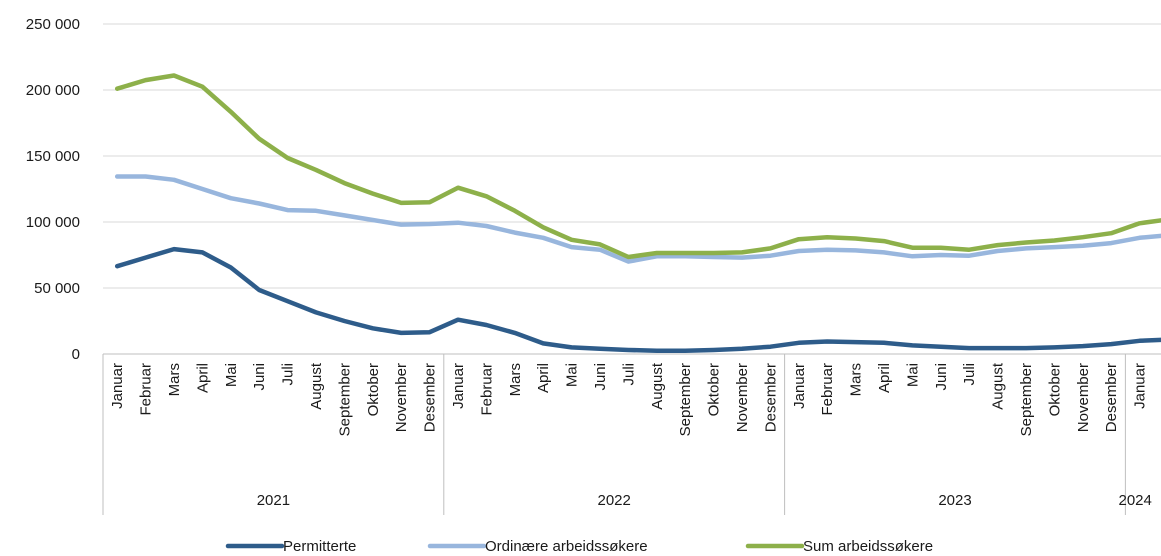  I want to click on year-label: 2022, so click(614, 500).